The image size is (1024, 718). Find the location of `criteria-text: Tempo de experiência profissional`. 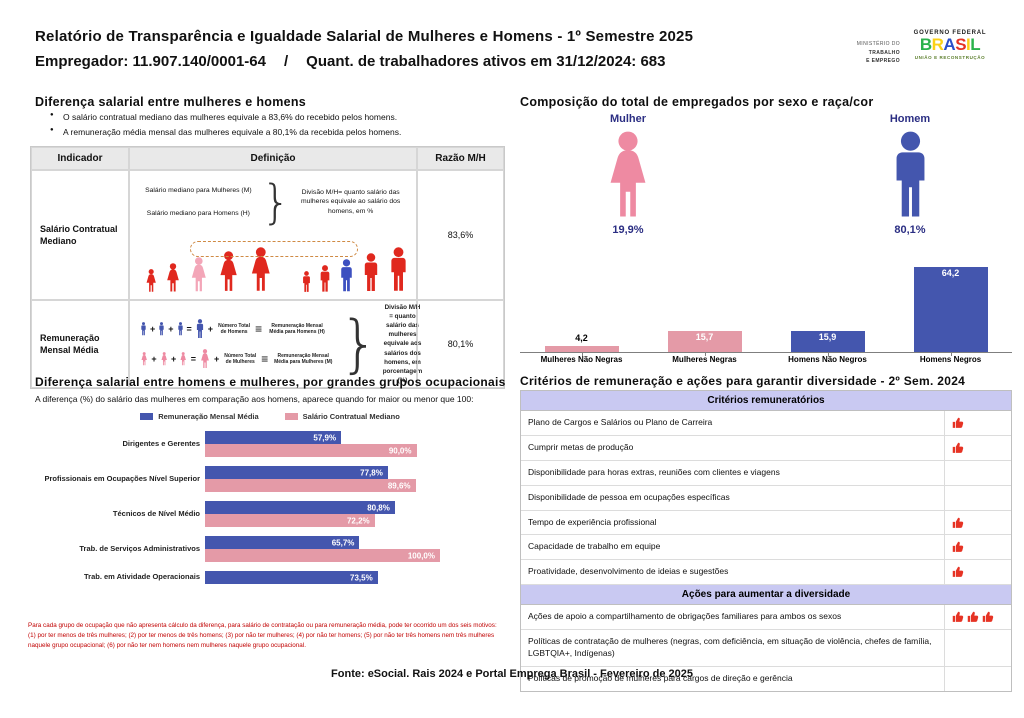

criteria-text: Tempo de experiência profissional is located at coordinates (733, 522).